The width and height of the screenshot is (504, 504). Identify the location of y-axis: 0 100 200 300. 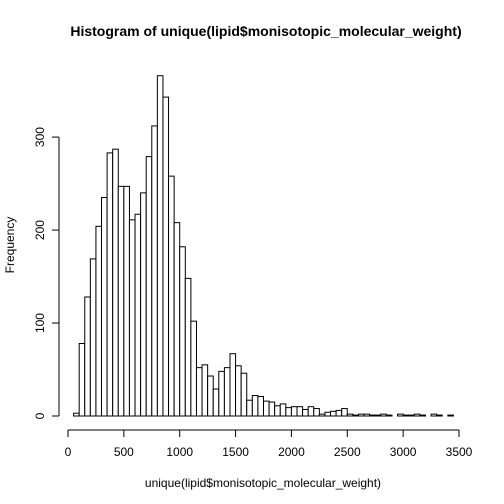
(46, 273).